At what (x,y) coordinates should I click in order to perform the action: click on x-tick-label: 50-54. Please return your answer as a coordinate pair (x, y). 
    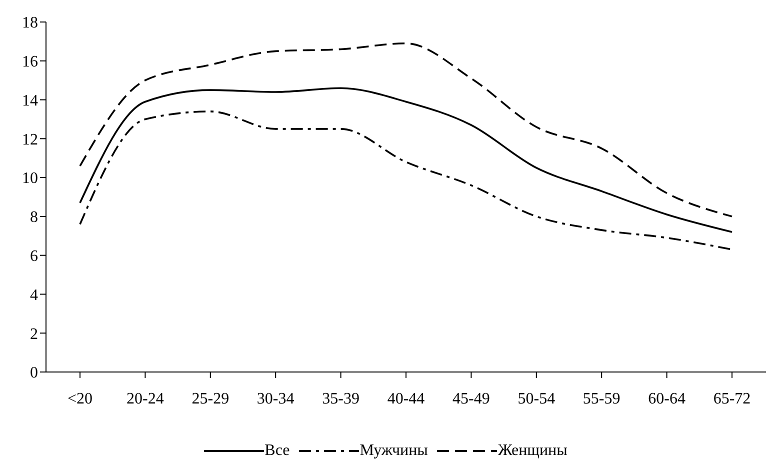
    Looking at the image, I should click on (537, 399).